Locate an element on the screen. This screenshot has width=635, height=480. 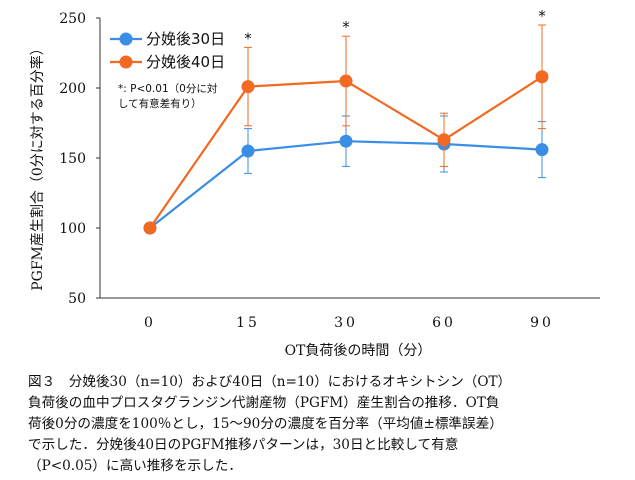
caption-line: 負荷後の血中プロスタグランジン代謝産物（PGFM）産生割合の推移．OT負 is located at coordinates (264, 403).